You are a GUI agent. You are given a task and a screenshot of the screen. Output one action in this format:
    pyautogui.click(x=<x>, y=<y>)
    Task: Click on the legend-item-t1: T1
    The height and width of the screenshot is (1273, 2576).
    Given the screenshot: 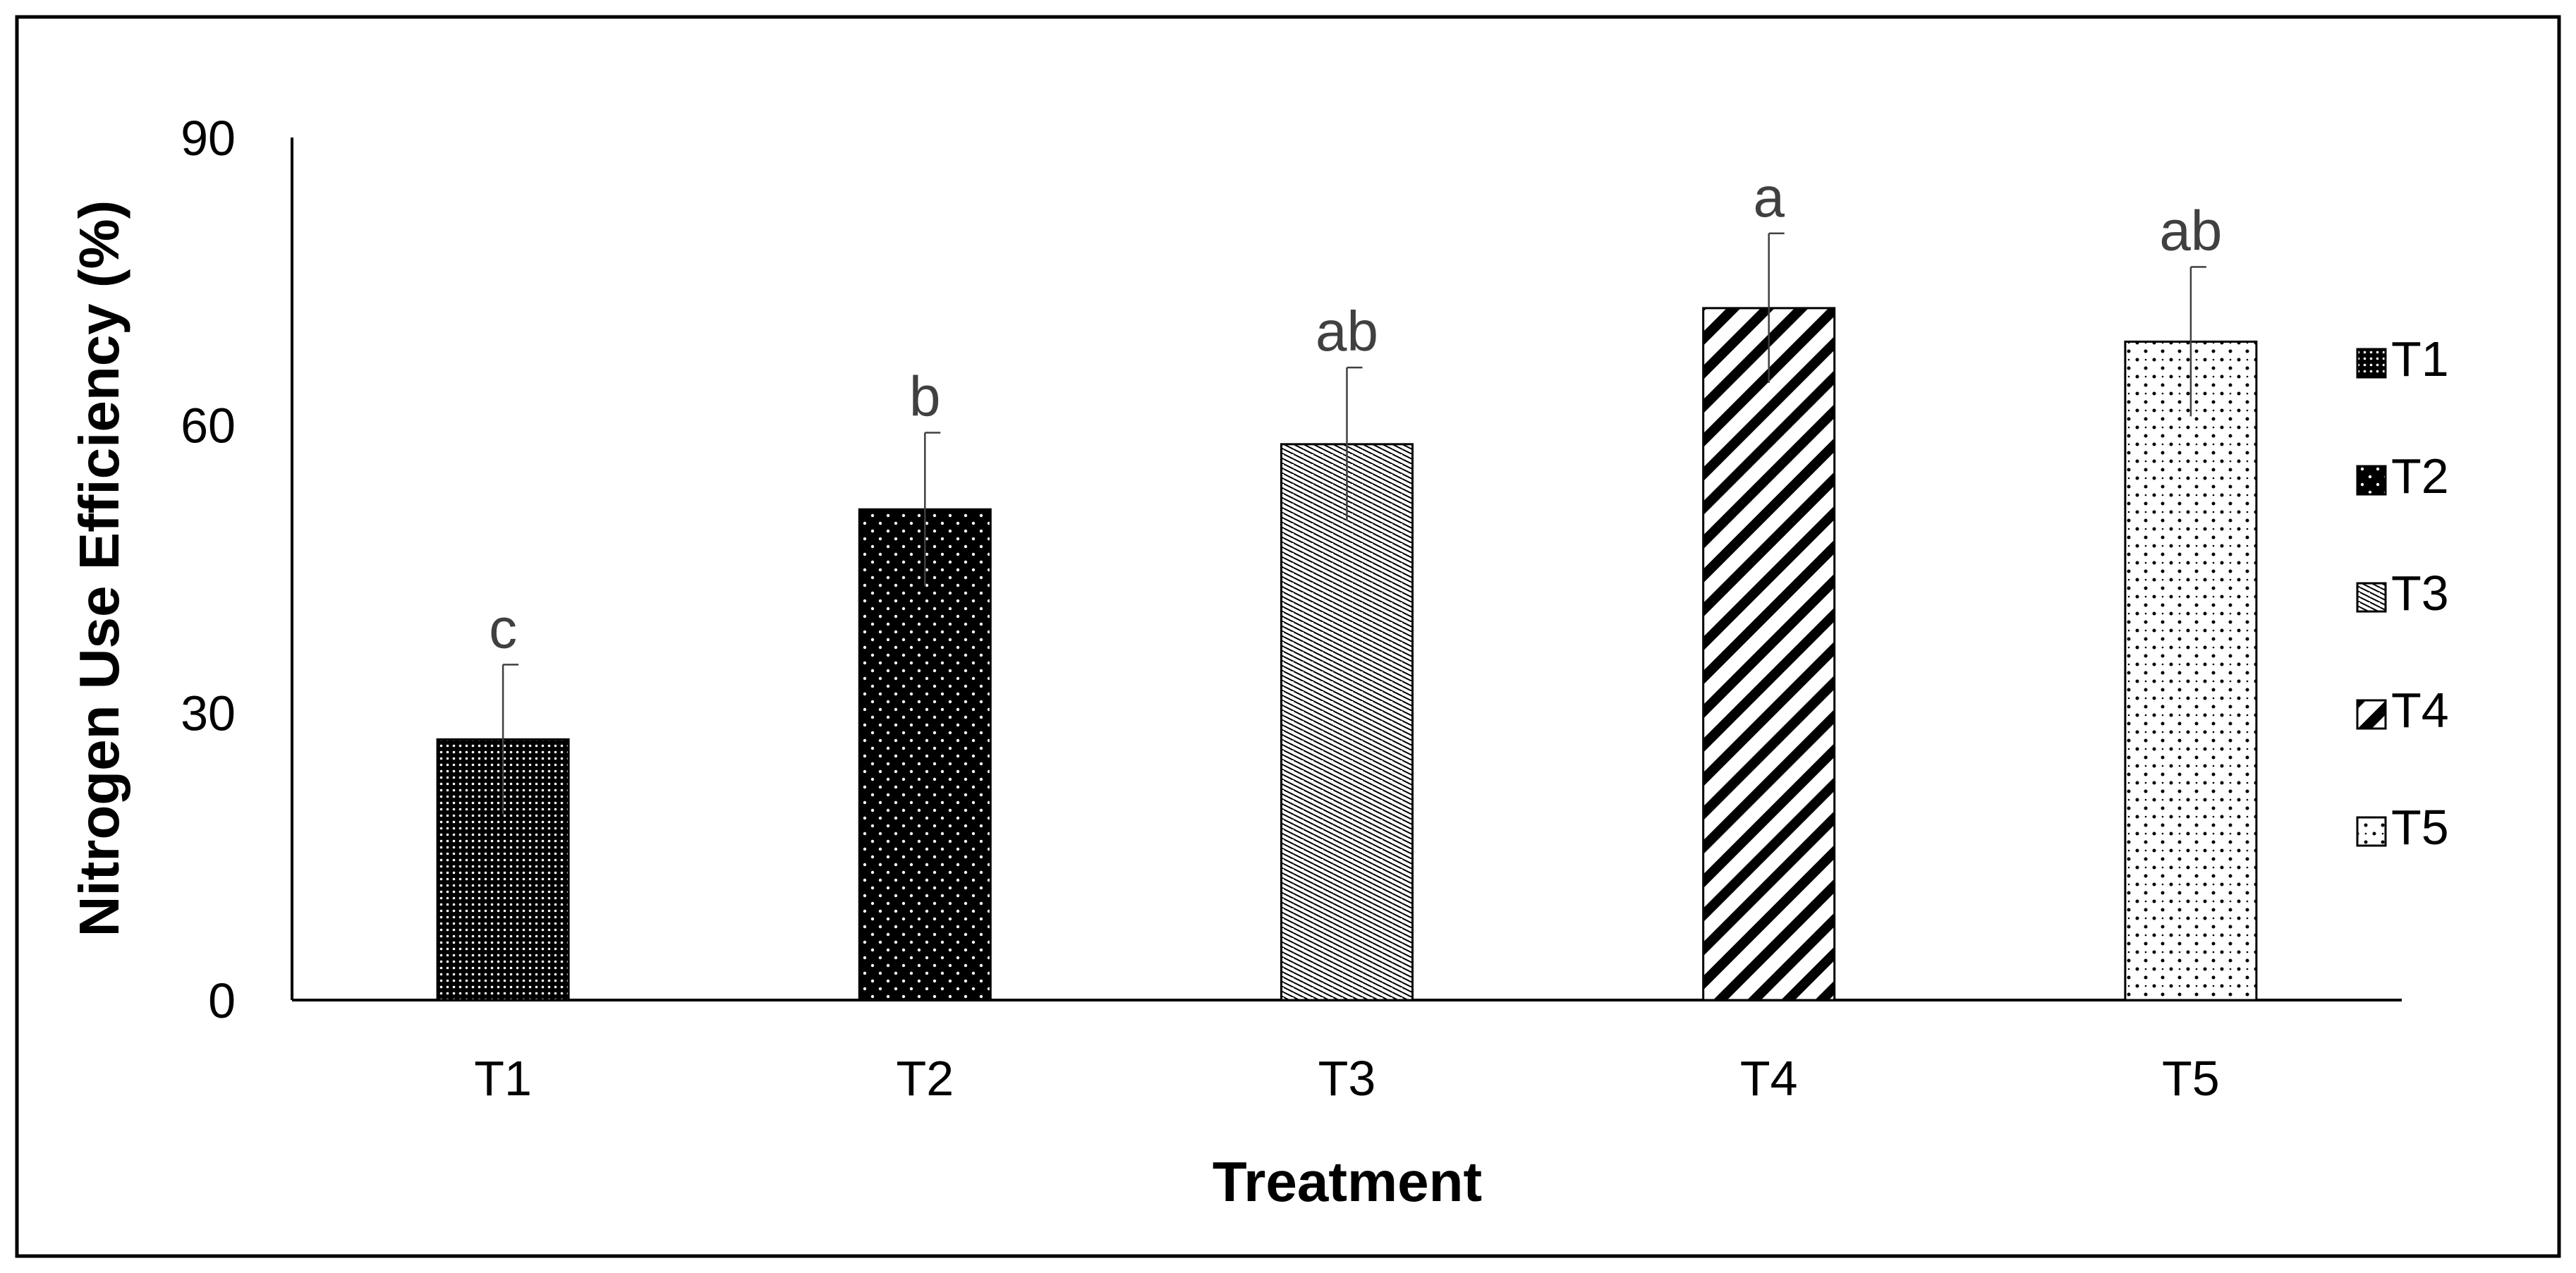 What is the action you would take?
    pyautogui.click(x=2402, y=358)
    